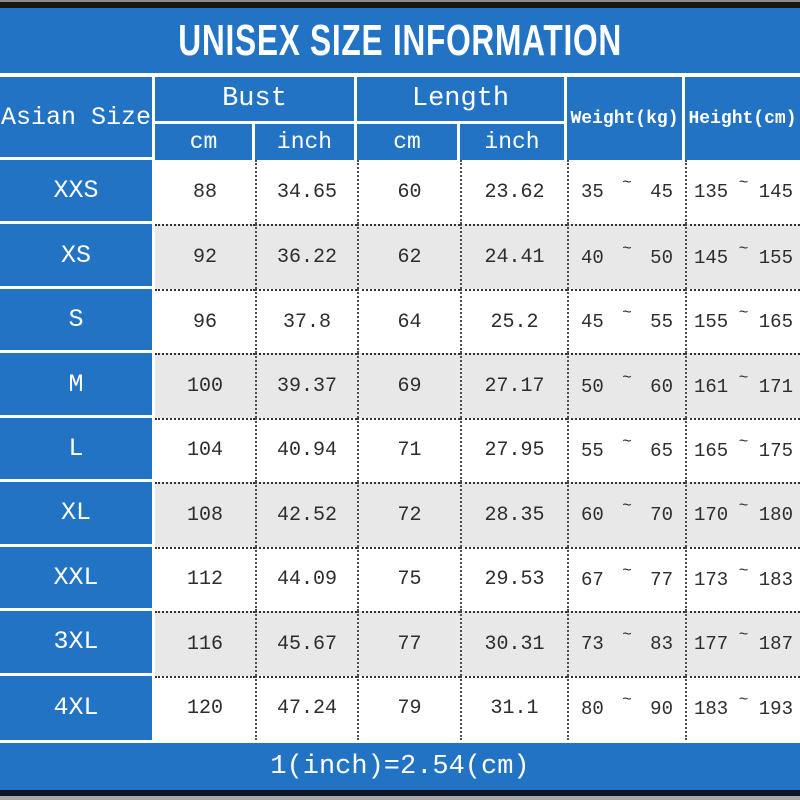  What do you see at coordinates (400, 5) in the screenshot?
I see `top-border-bar` at bounding box center [400, 5].